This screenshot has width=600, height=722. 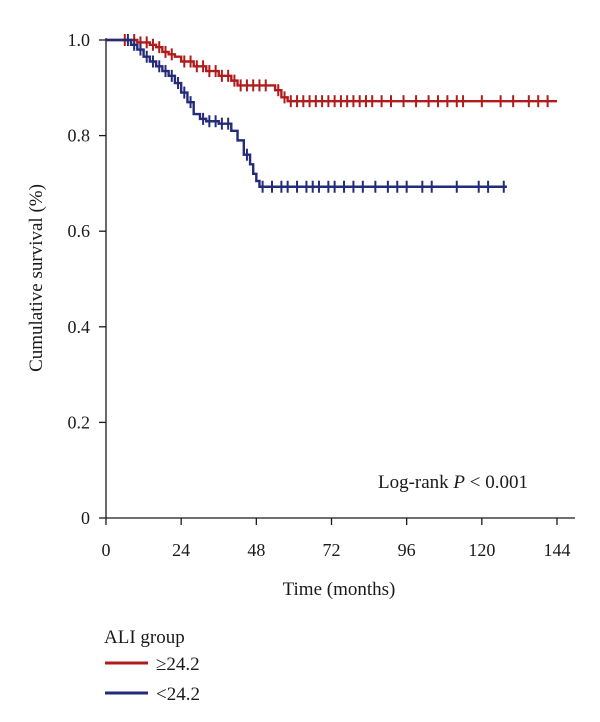 I want to click on legend-title: ALI group, so click(x=144, y=637).